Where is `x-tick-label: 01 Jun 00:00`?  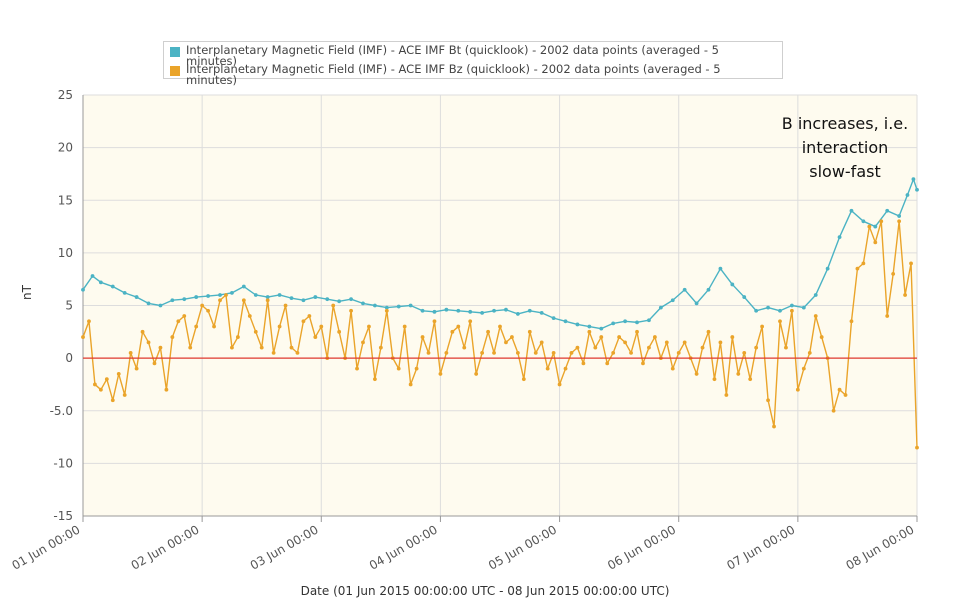 x-tick-label: 01 Jun 00:00 is located at coordinates (45, 547).